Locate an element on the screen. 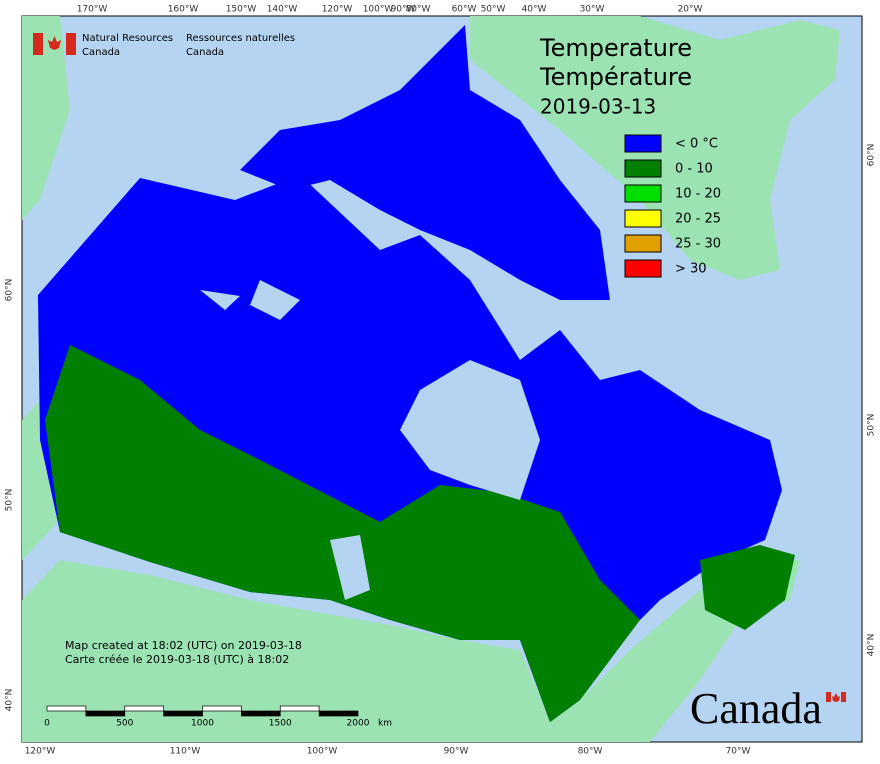  lon-label: 150°W is located at coordinates (241, 10).